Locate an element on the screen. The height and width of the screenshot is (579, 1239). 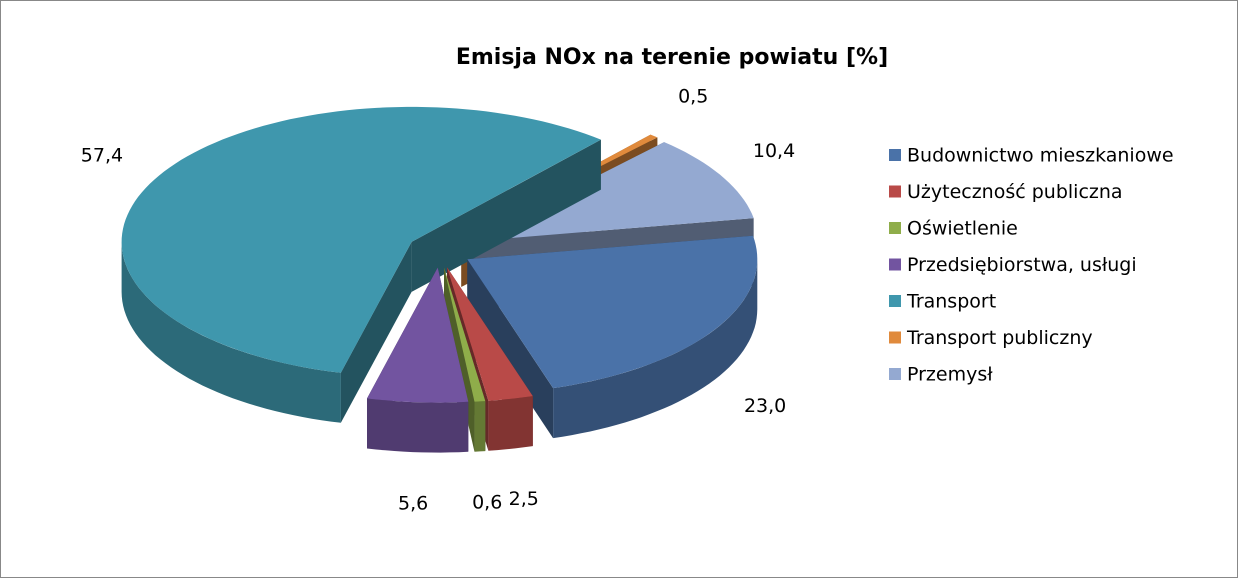
legend-label: Oświetlenie is located at coordinates (962, 229).